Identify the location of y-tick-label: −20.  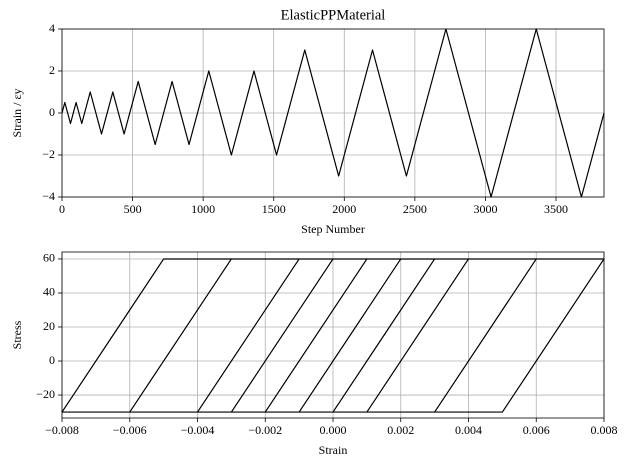
(45, 394).